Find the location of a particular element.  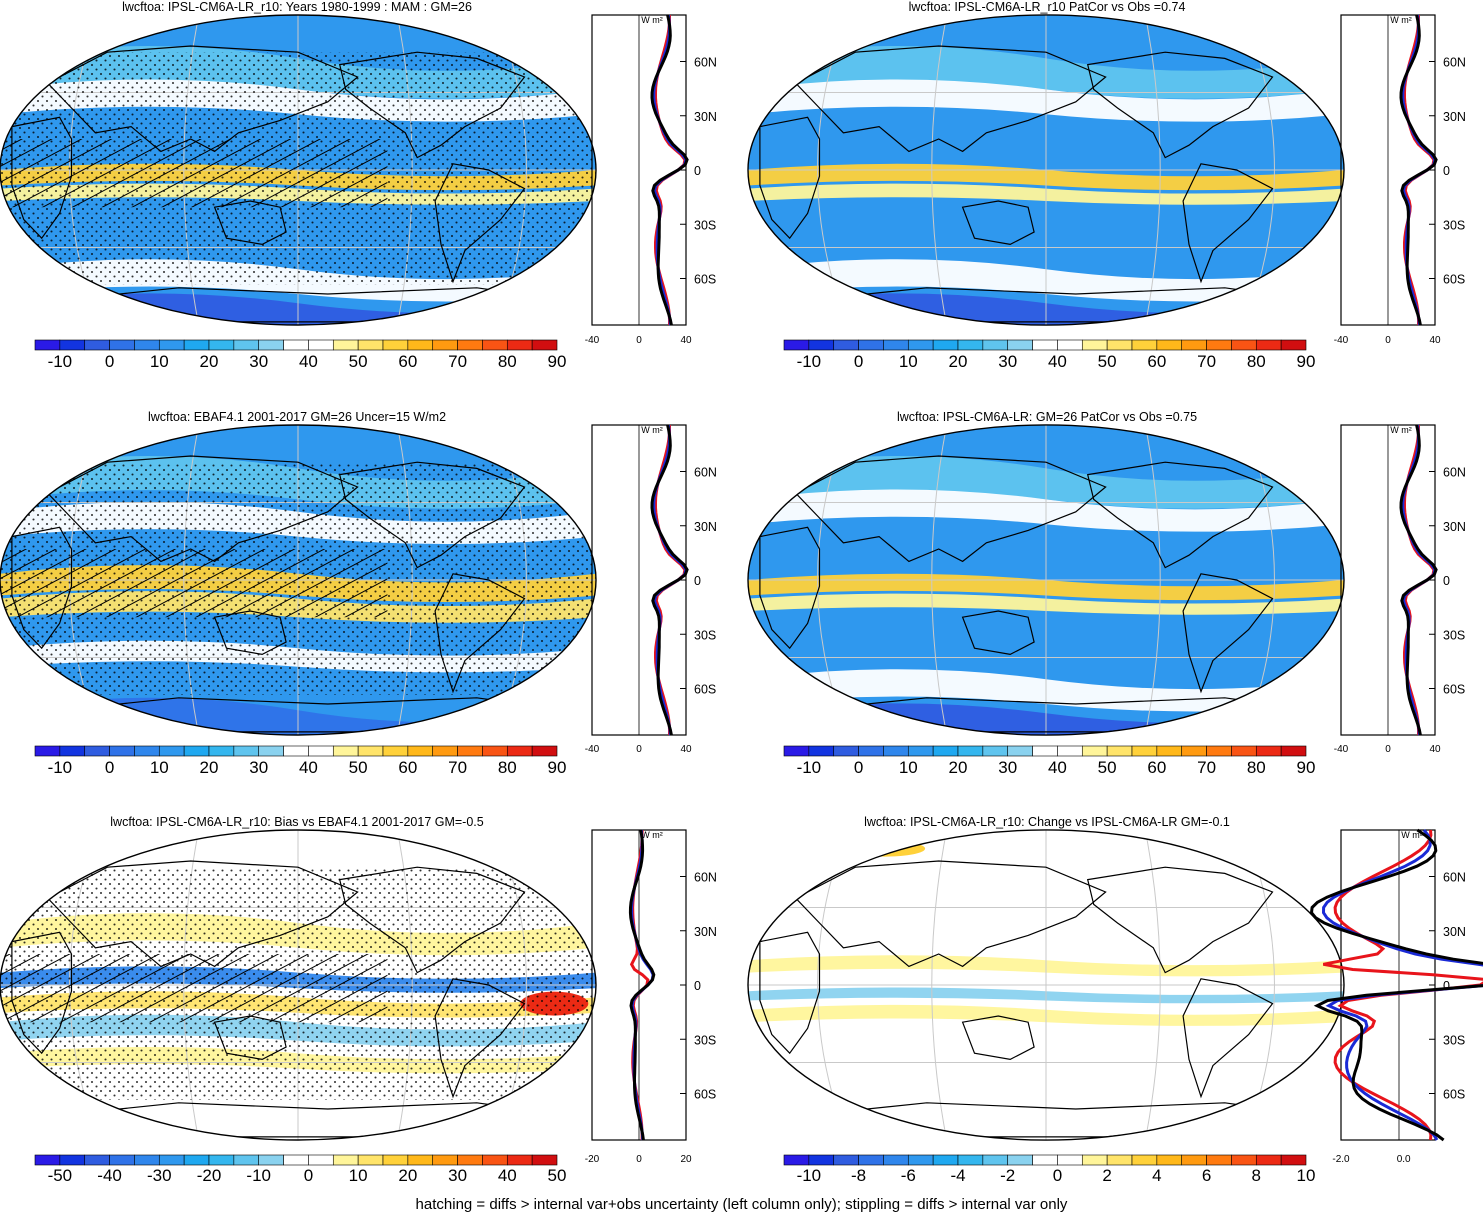

colorbar-label: -6 is located at coordinates (908, 1175).